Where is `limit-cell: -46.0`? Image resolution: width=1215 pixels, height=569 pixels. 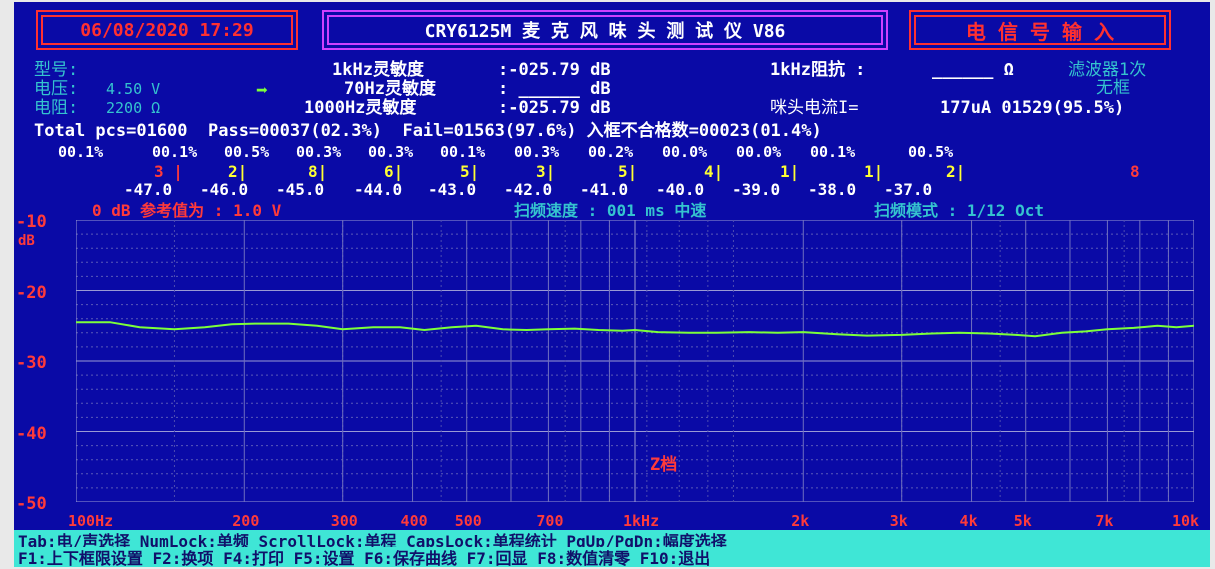 limit-cell: -46.0 is located at coordinates (224, 189).